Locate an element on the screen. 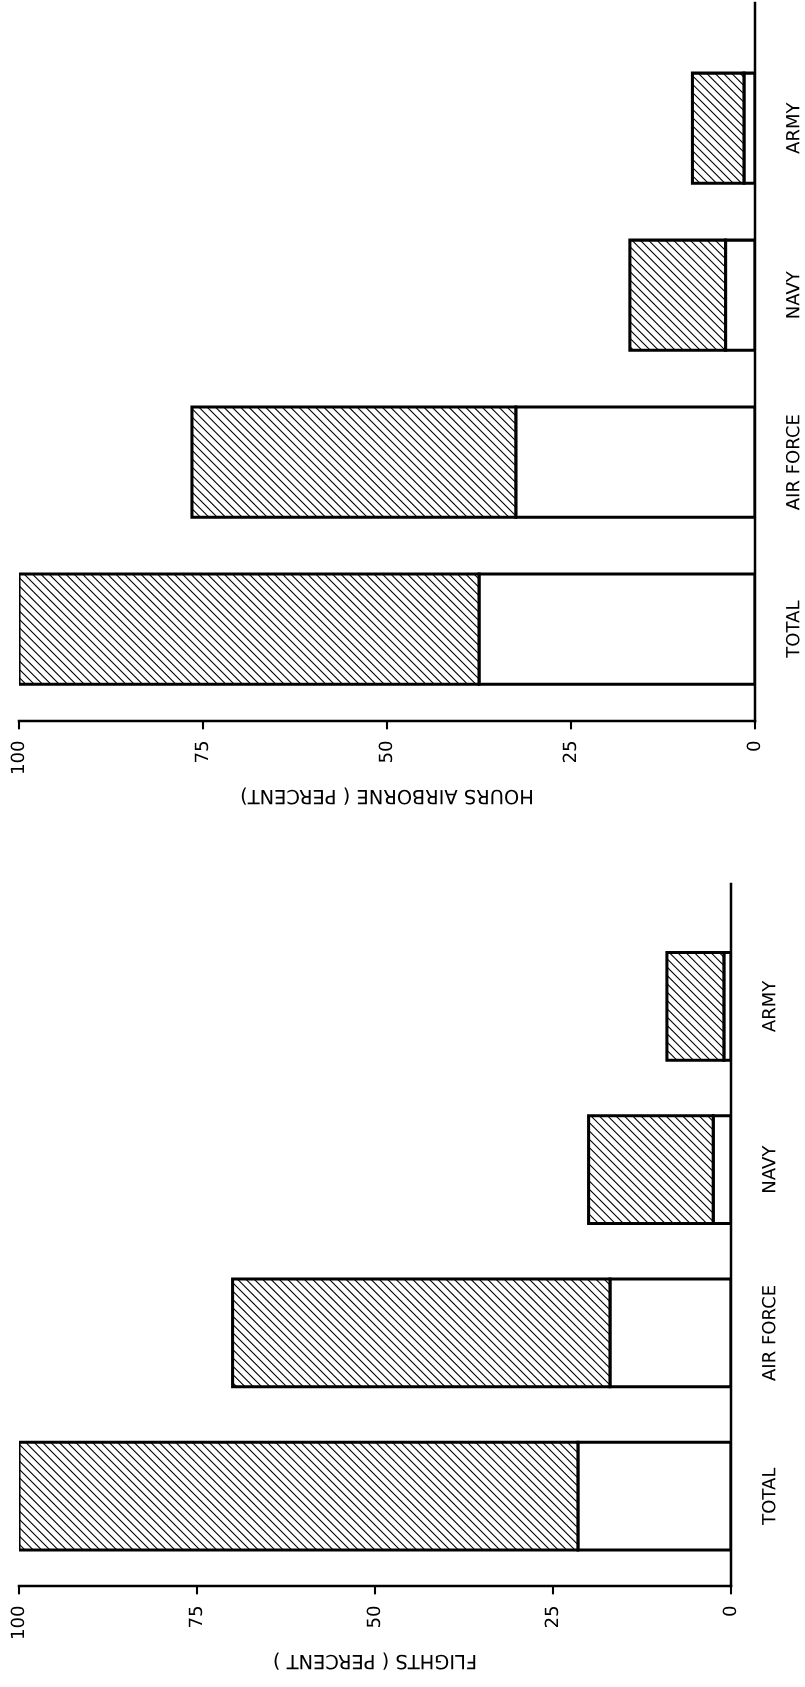 Image resolution: width=805 pixels, height=1687 pixels. x-axis-title: FLIGHTS ( PERCENT ) is located at coordinates (375, 1661).